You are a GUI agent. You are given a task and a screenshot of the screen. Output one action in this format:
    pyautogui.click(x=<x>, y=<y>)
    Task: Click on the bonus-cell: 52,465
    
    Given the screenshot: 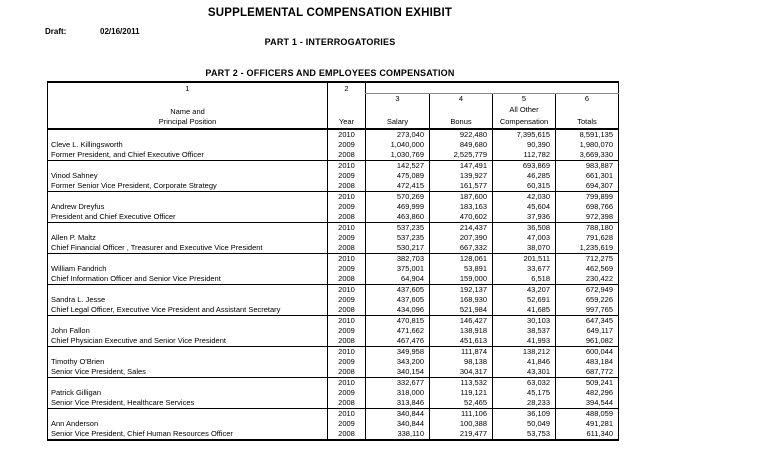 What is the action you would take?
    pyautogui.click(x=461, y=402)
    